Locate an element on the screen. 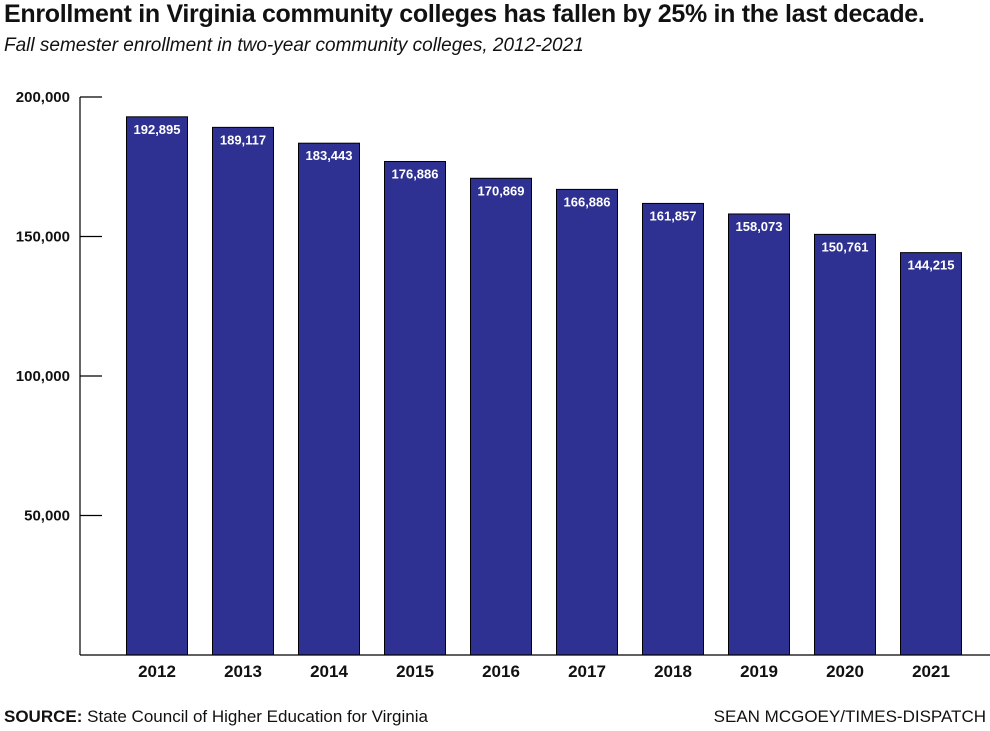  x-tick-label-2016: 2016 is located at coordinates (501, 671).